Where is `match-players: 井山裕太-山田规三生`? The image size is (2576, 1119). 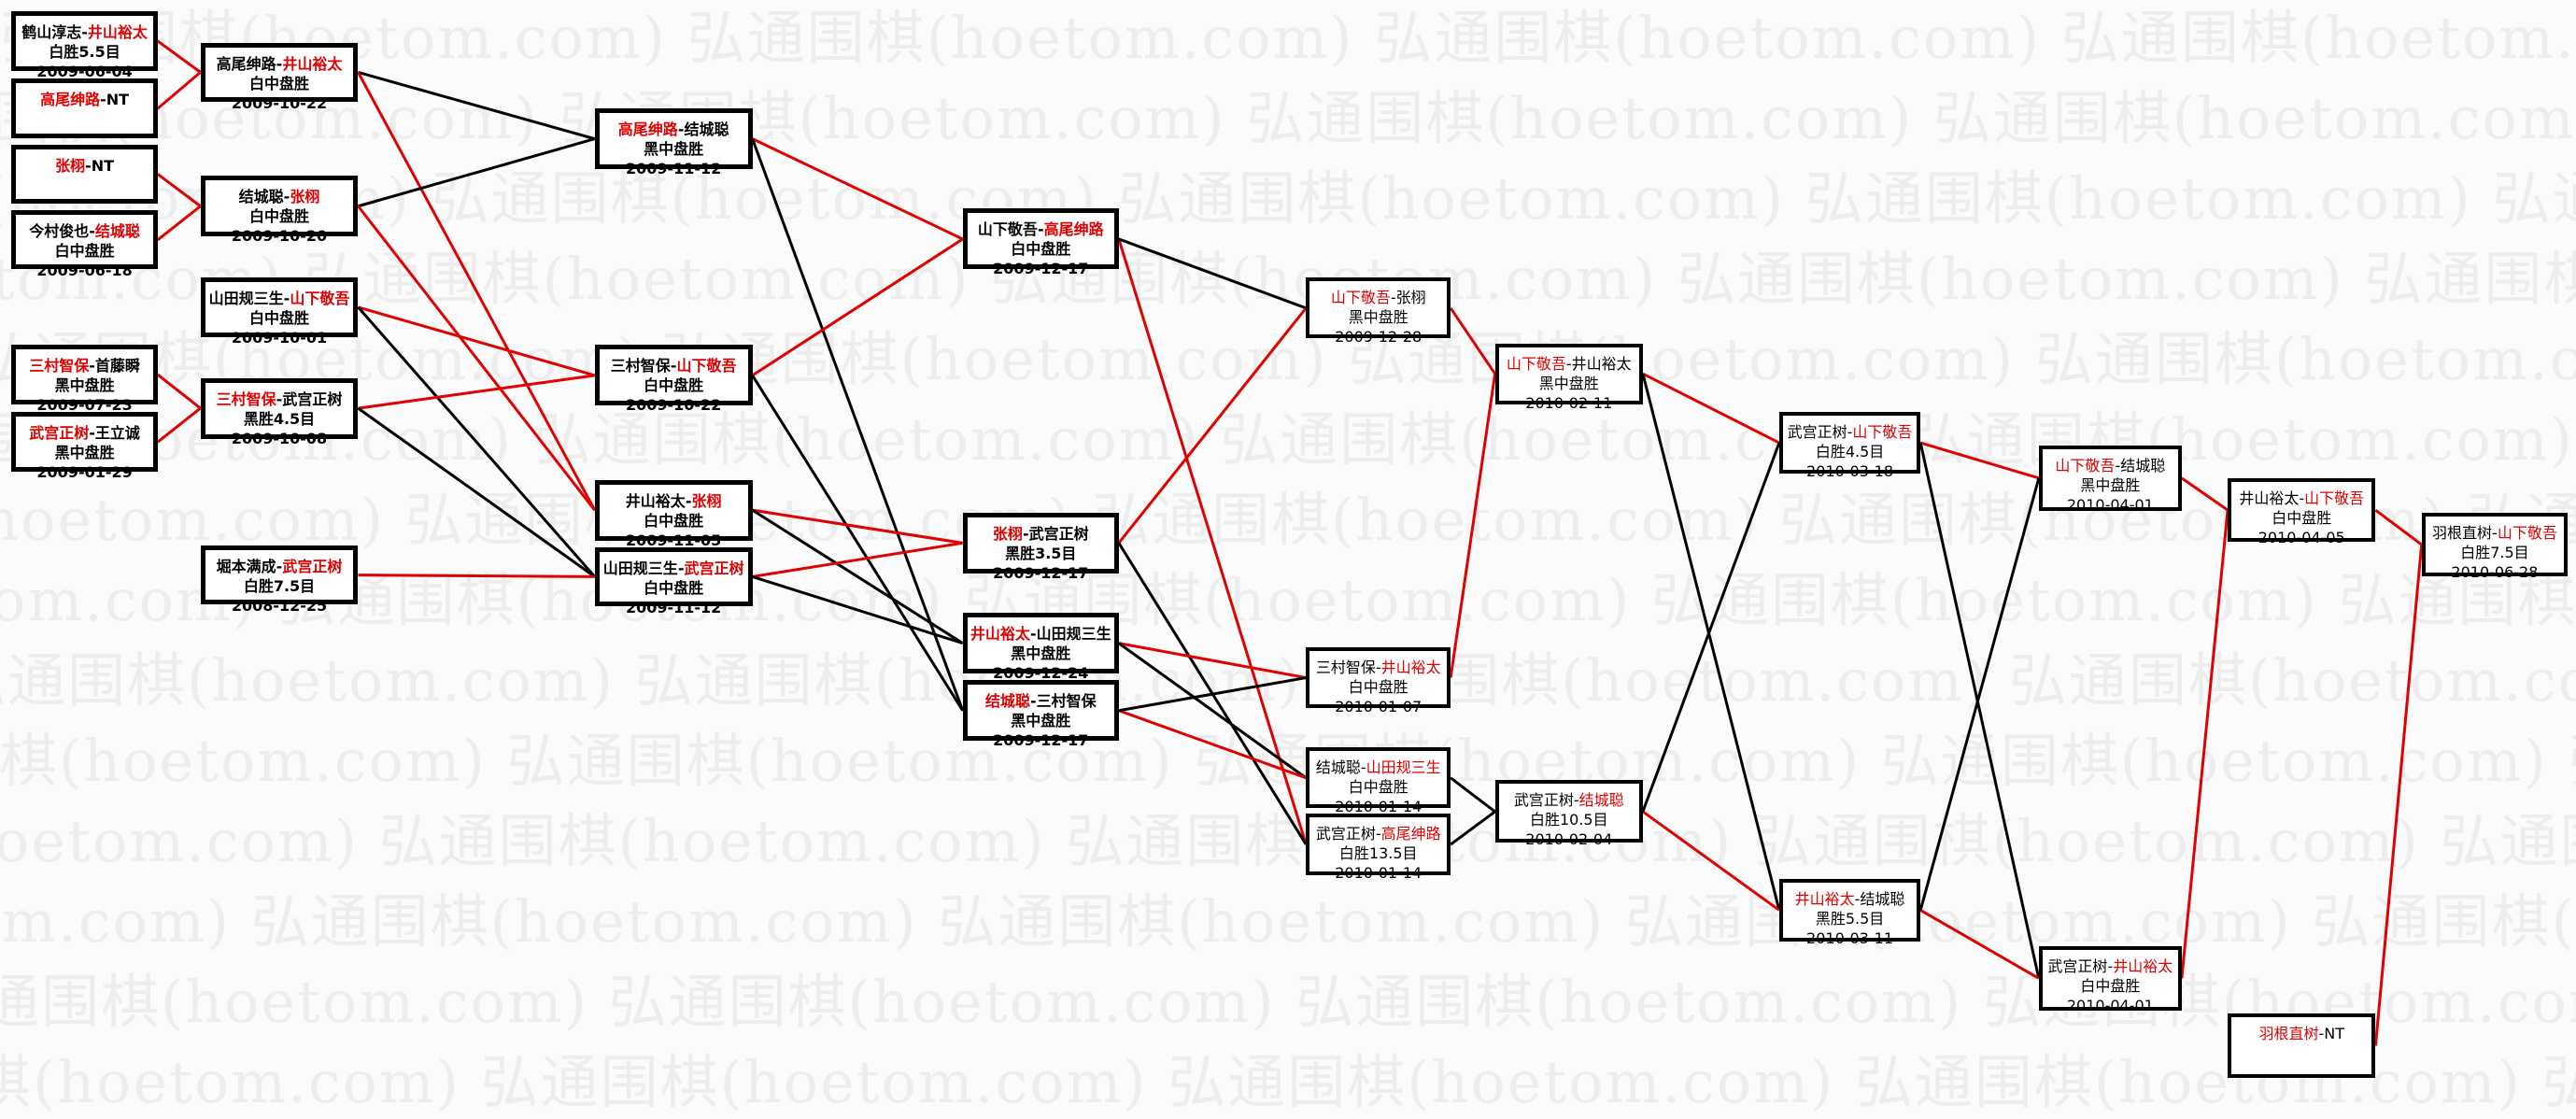 match-players: 井山裕太-山田规三生 is located at coordinates (1041, 634).